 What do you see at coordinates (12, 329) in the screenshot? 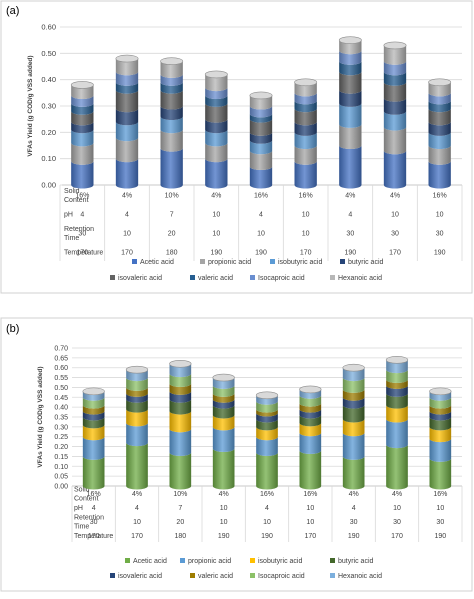
I see `panel-label: (b)` at bounding box center [12, 329].